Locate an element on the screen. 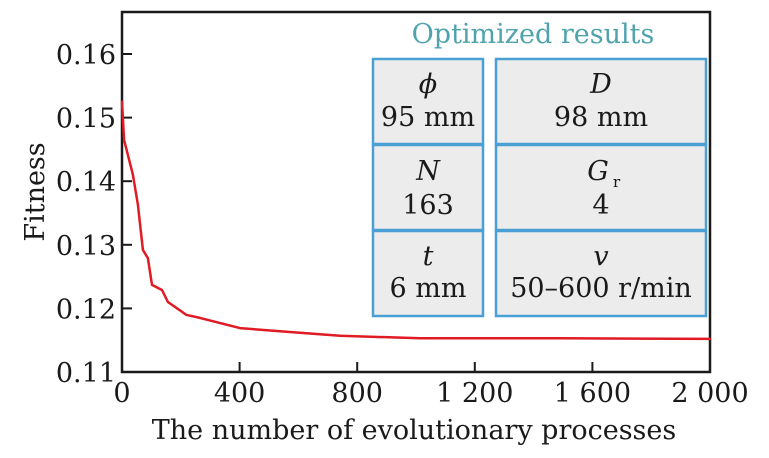 The width and height of the screenshot is (769, 458). cell-n-symbol: N is located at coordinates (428, 171).